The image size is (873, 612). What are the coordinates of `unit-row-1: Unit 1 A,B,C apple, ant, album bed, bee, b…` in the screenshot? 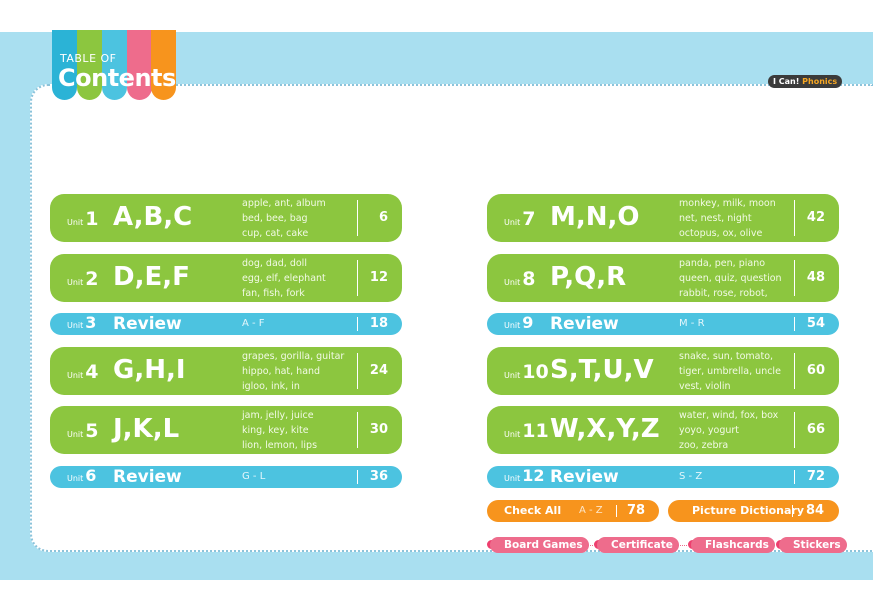 It's located at (226, 218).